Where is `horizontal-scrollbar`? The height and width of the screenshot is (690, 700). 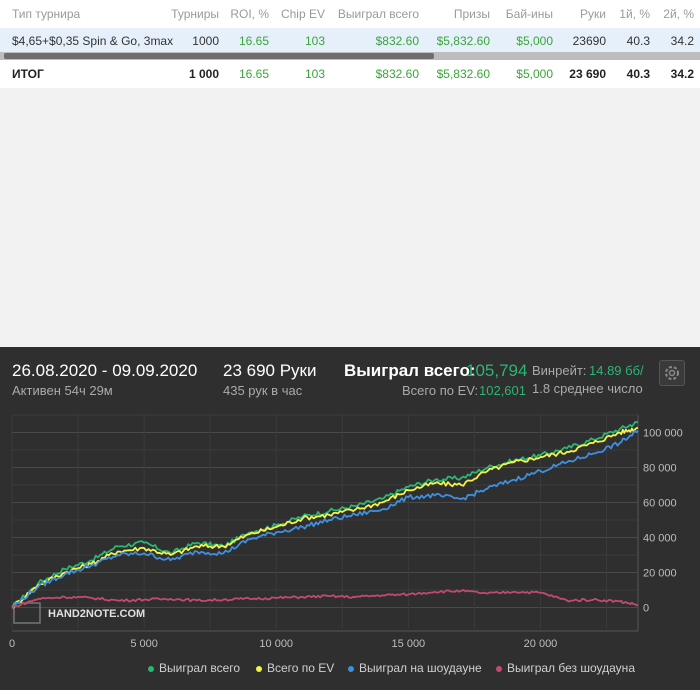 horizontal-scrollbar is located at coordinates (350, 56).